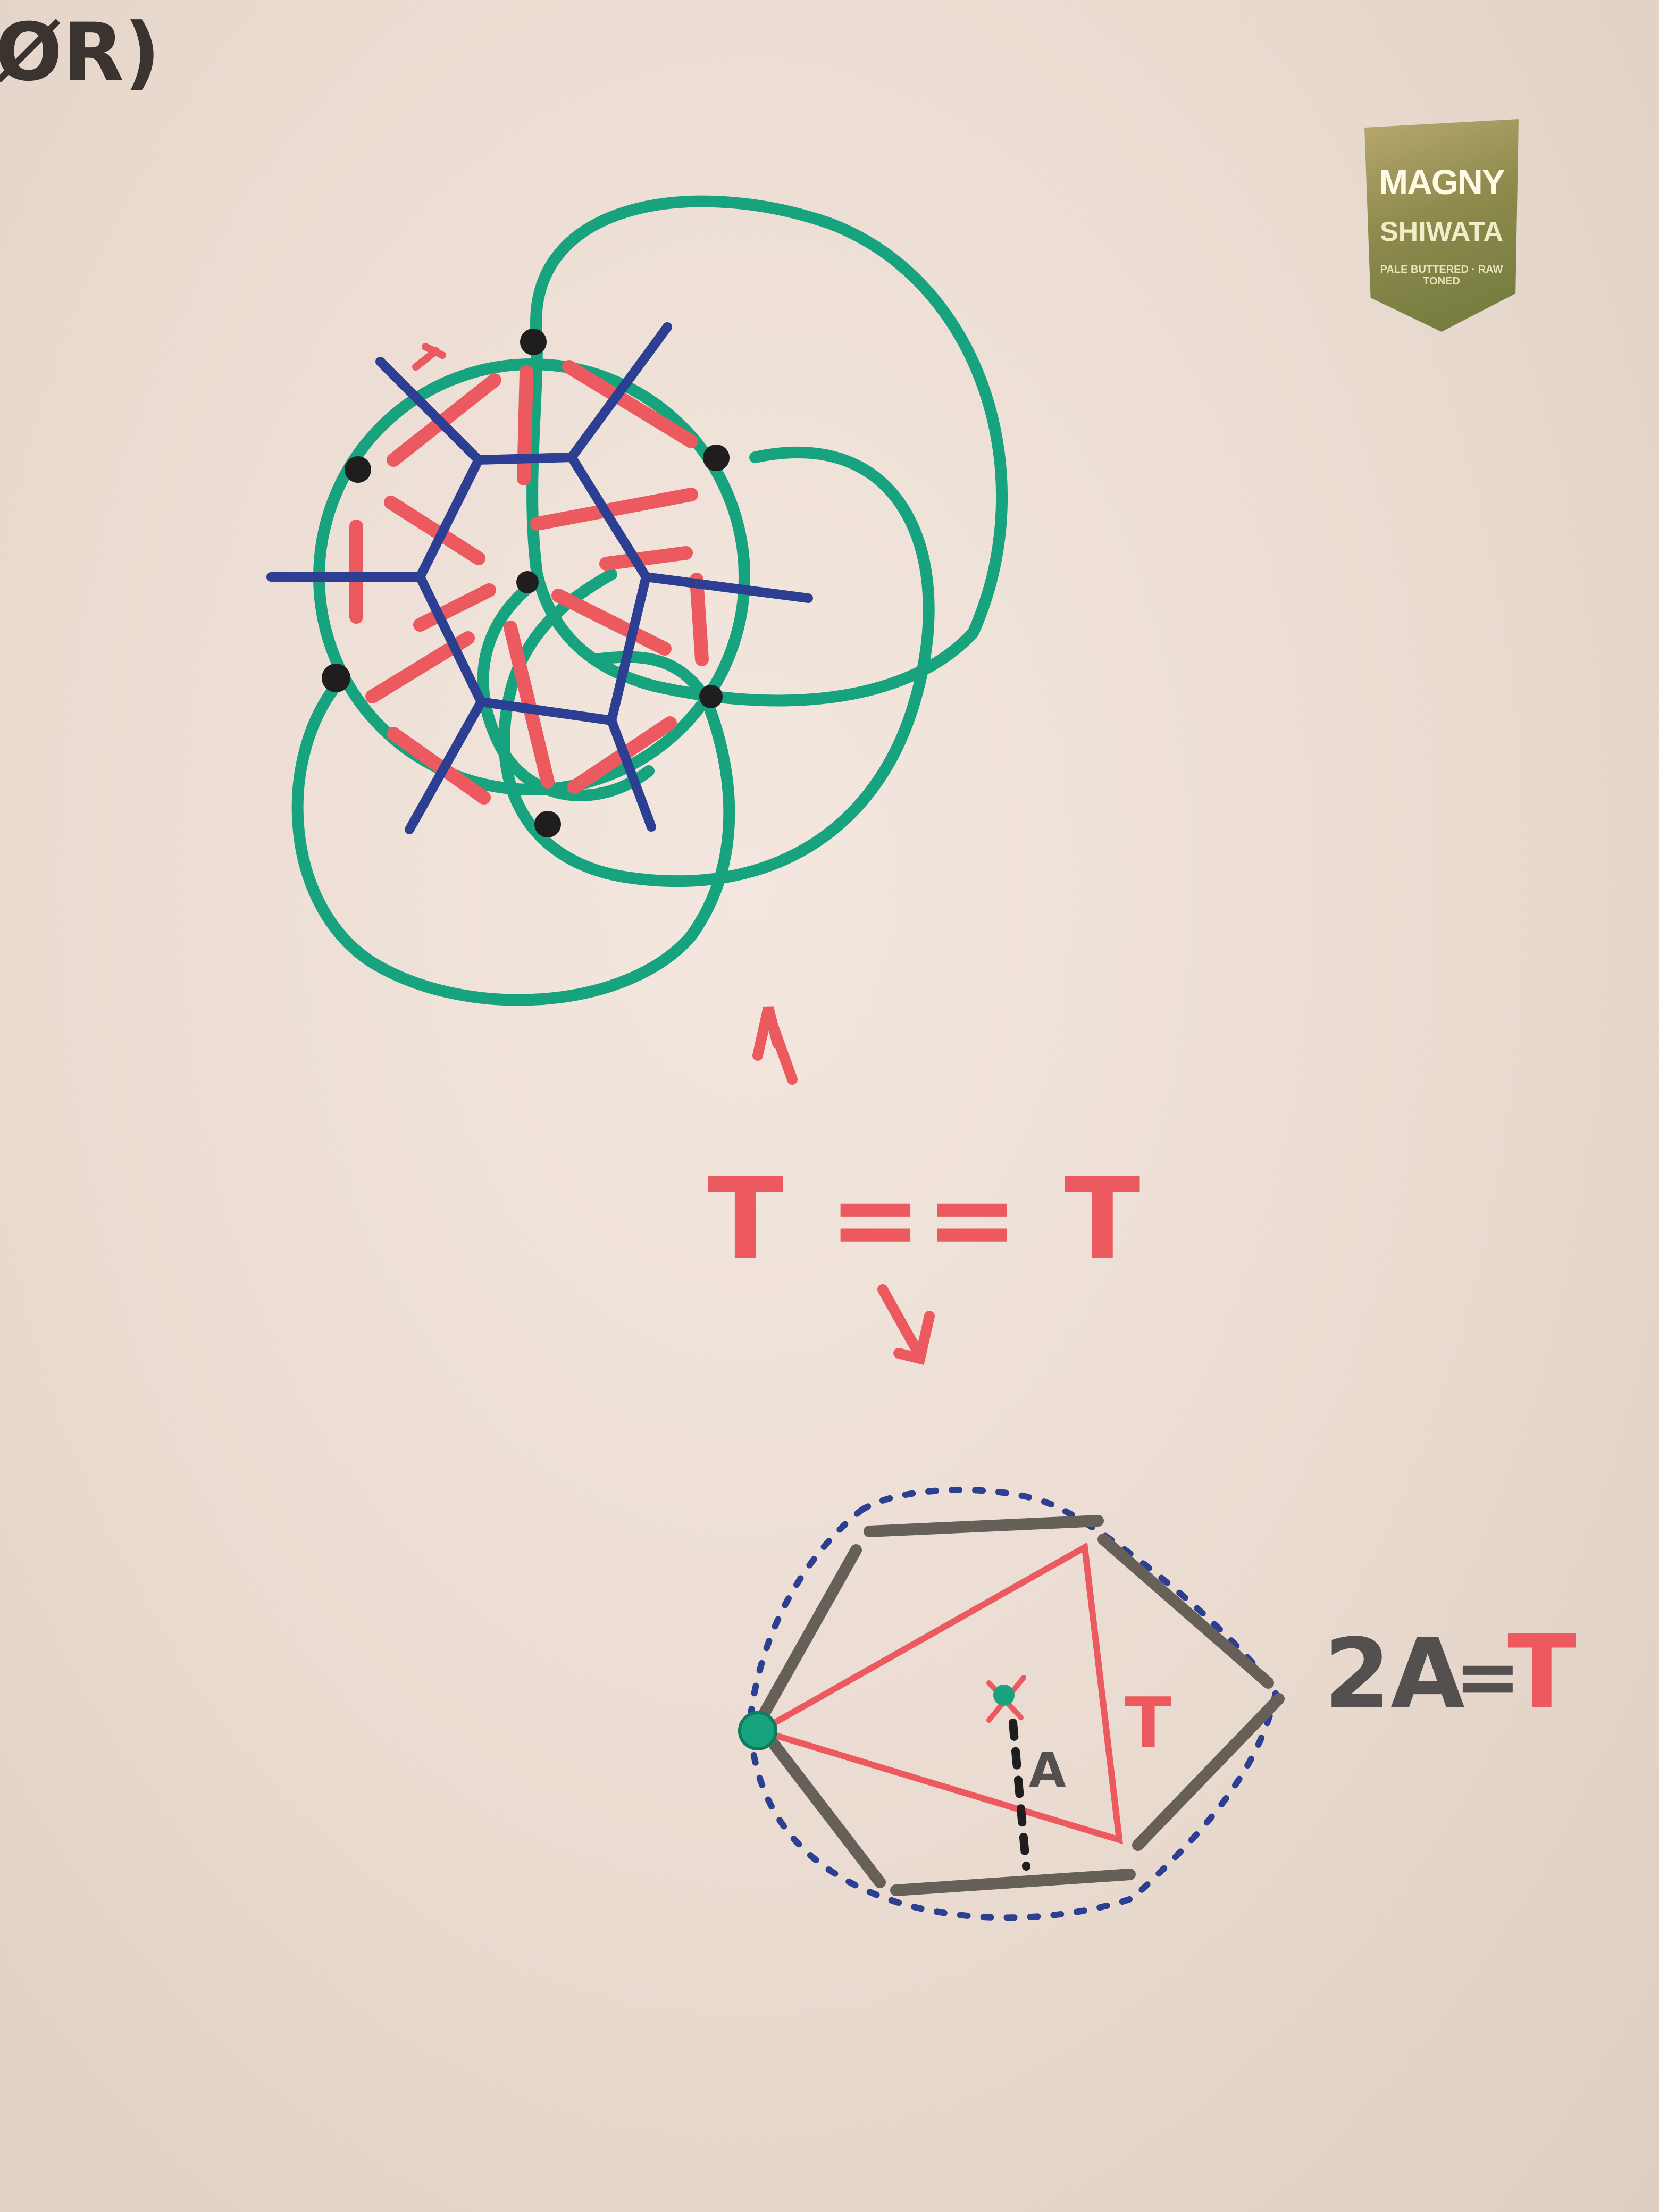 This screenshot has height=2212, width=1659. Describe the element at coordinates (1004, 1695) in the screenshot. I see `center-dot` at that location.